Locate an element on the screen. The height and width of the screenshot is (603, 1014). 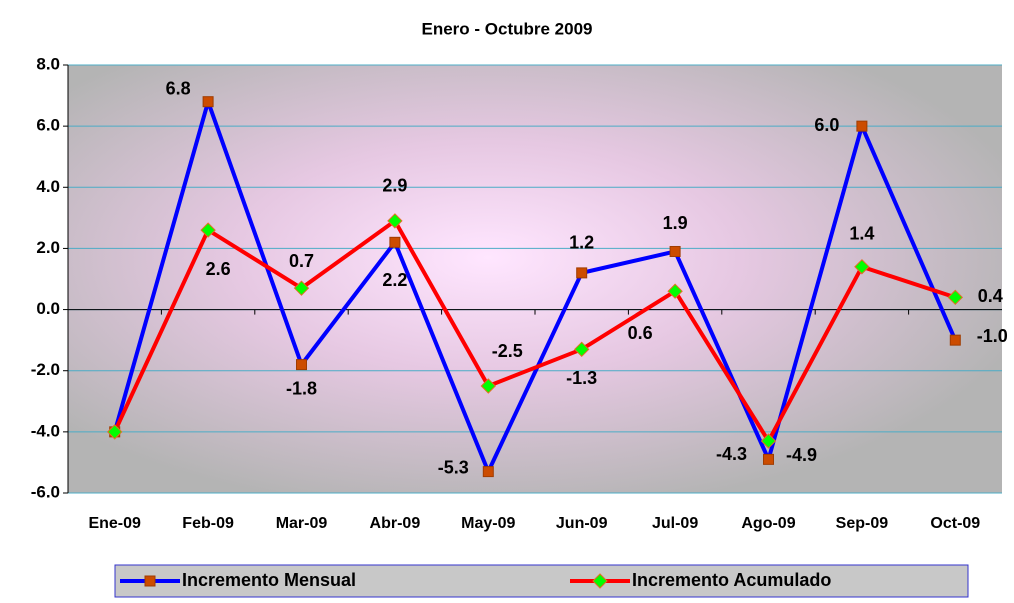
x-tick-label: Sep-09 is located at coordinates (862, 523).